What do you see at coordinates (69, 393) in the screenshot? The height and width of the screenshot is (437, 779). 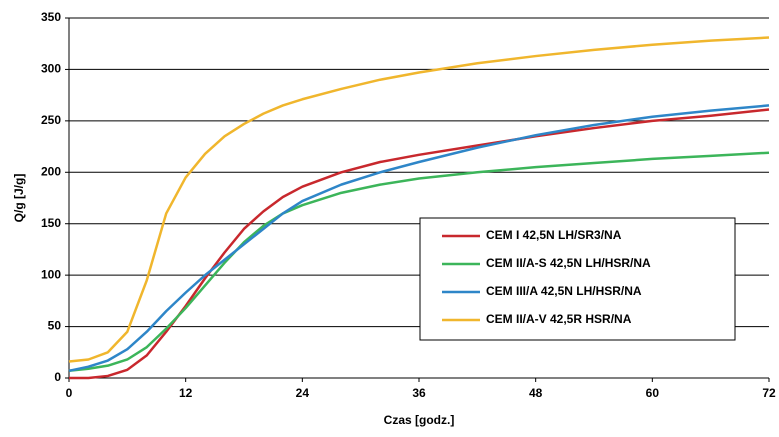 I see `x-tick-label: 0` at bounding box center [69, 393].